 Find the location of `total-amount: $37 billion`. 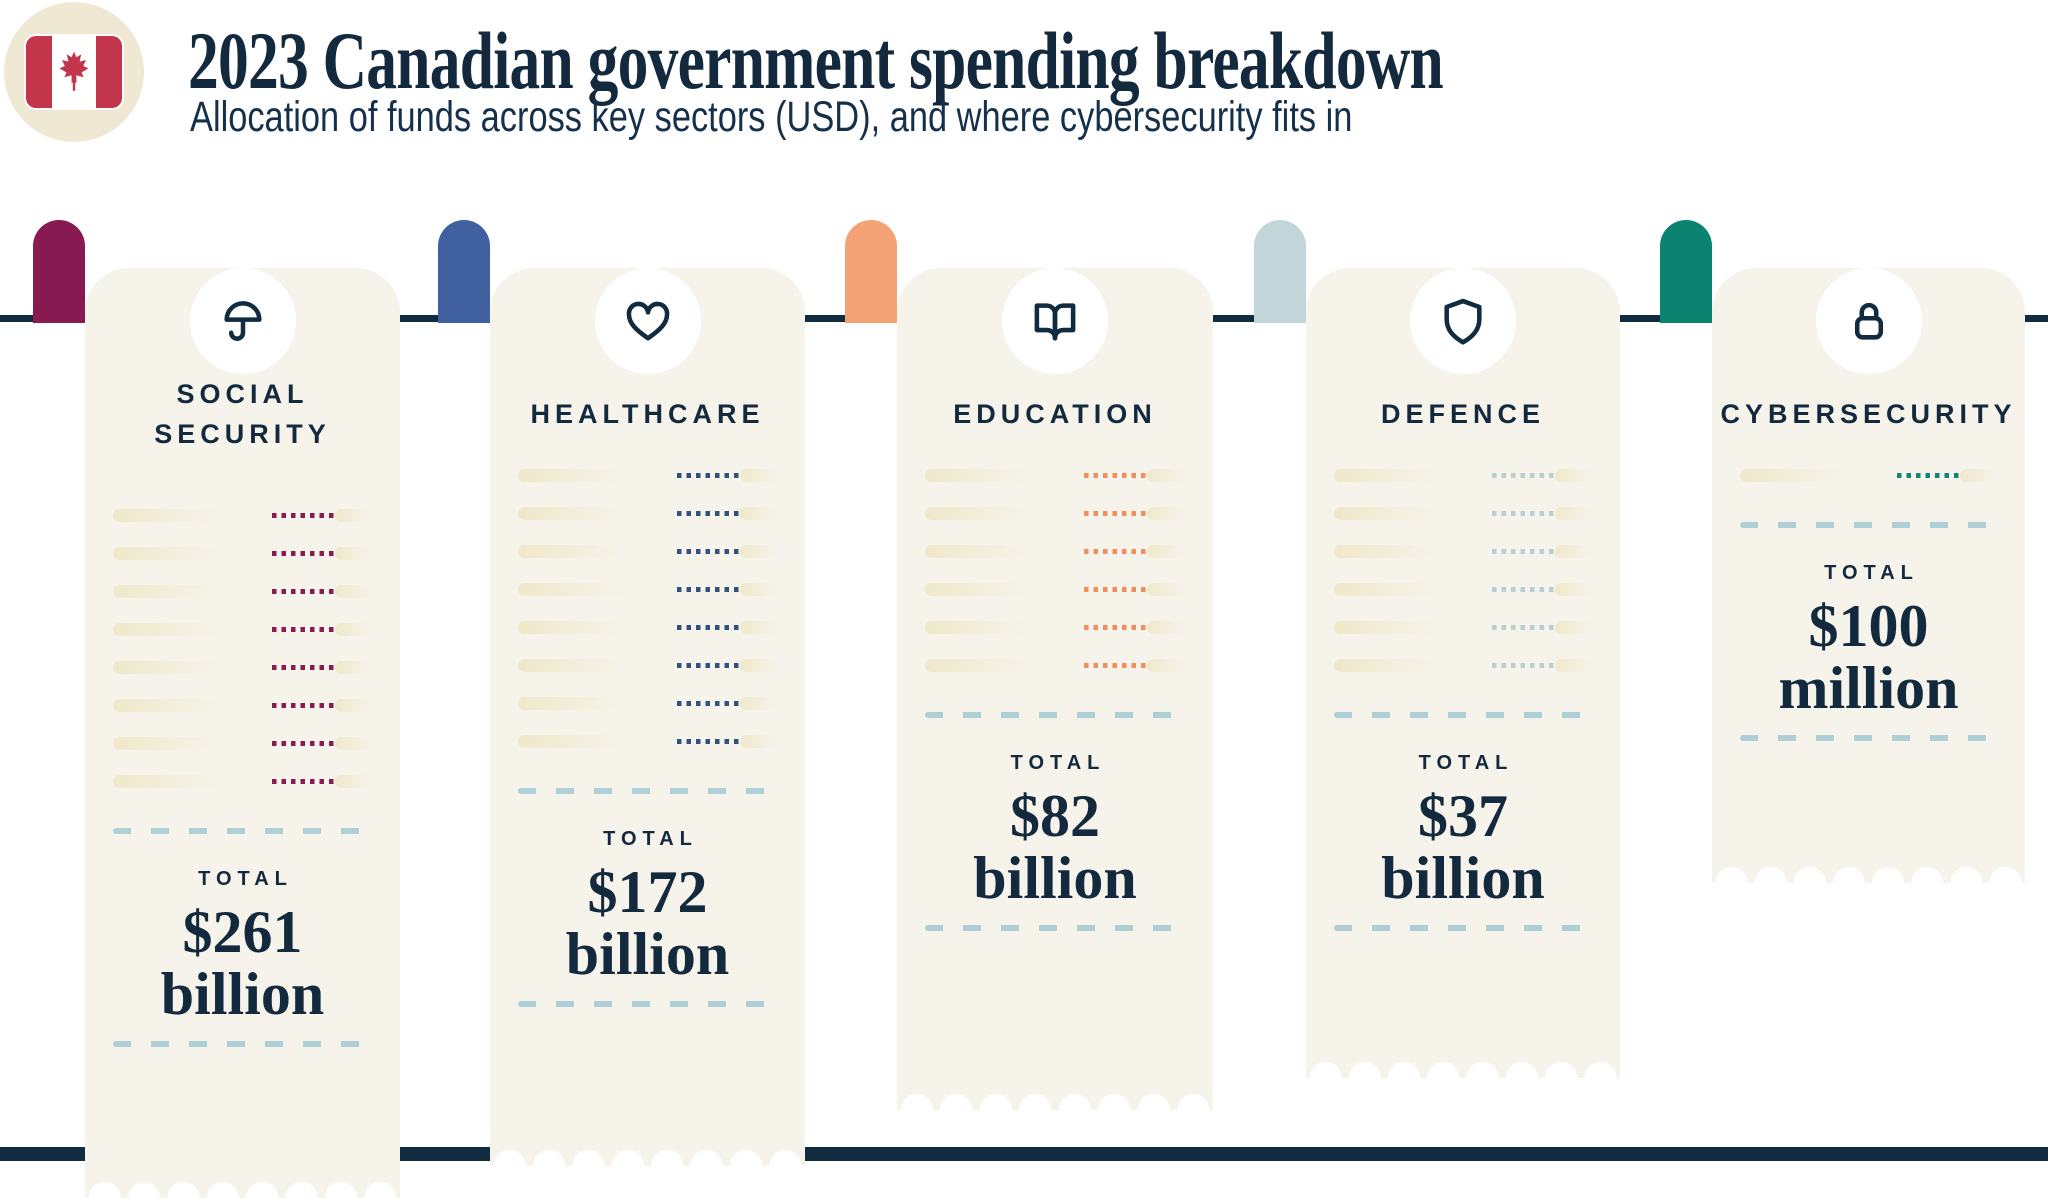

total-amount: $37 billion is located at coordinates (1463, 847).